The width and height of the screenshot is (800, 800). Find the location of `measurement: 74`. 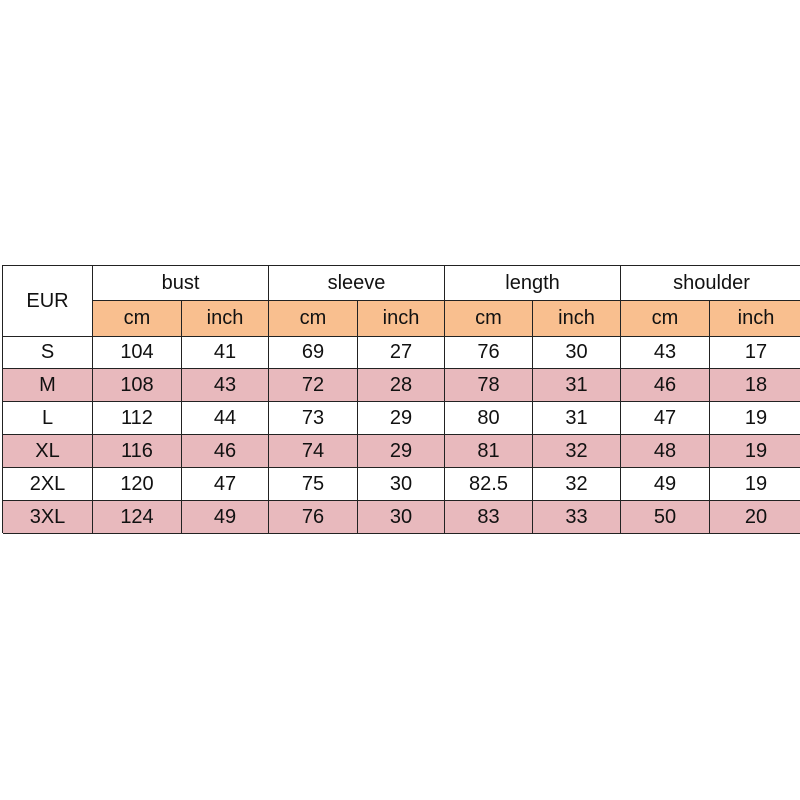

measurement: 74 is located at coordinates (313, 451).